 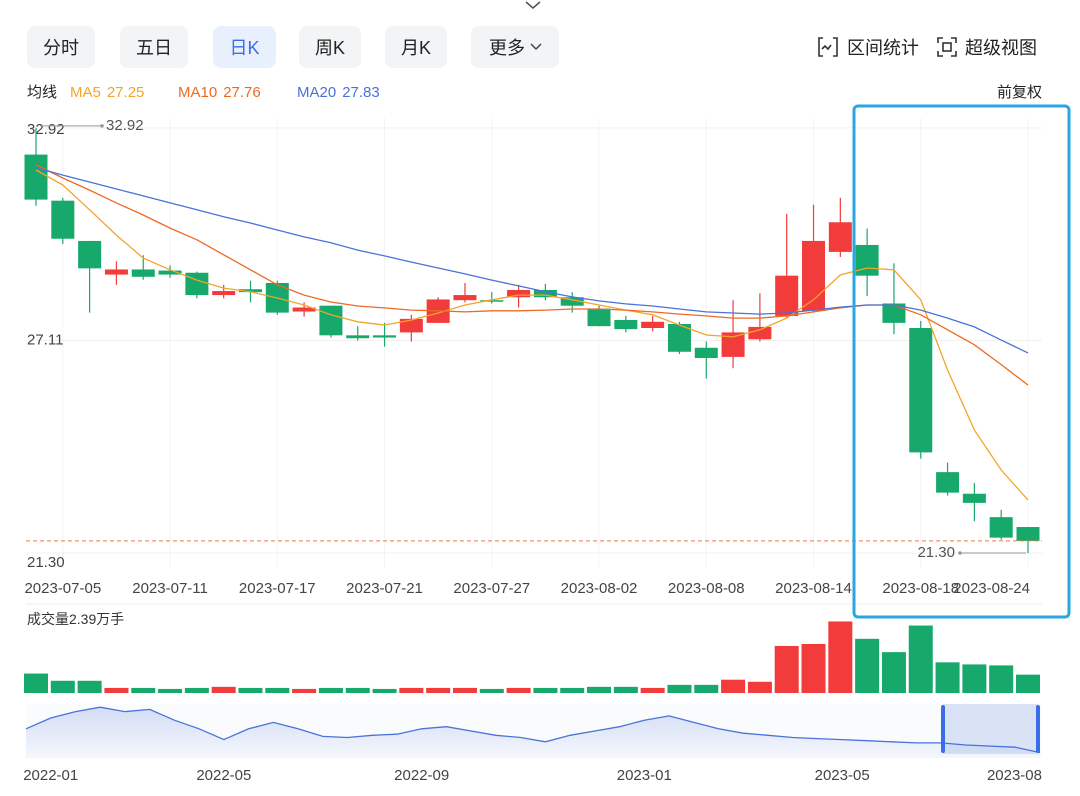 What do you see at coordinates (384, 588) in the screenshot?
I see `x-tick-label: 2023-07-21` at bounding box center [384, 588].